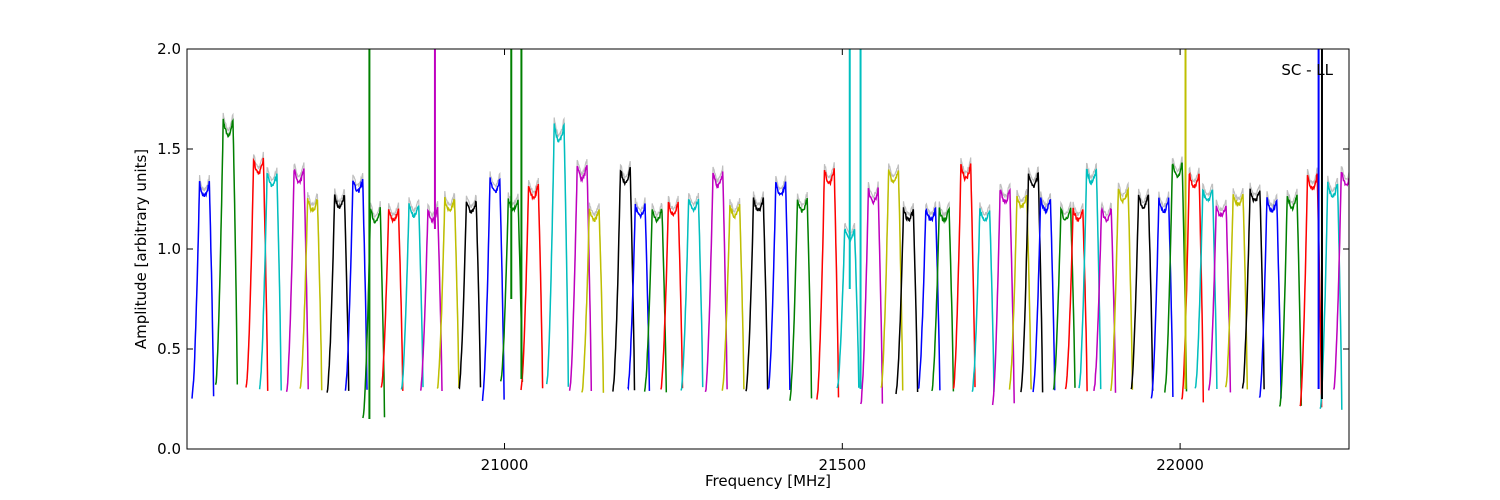 The width and height of the screenshot is (1500, 500). What do you see at coordinates (505, 465) in the screenshot?
I see `x-tick-label: 21000` at bounding box center [505, 465].